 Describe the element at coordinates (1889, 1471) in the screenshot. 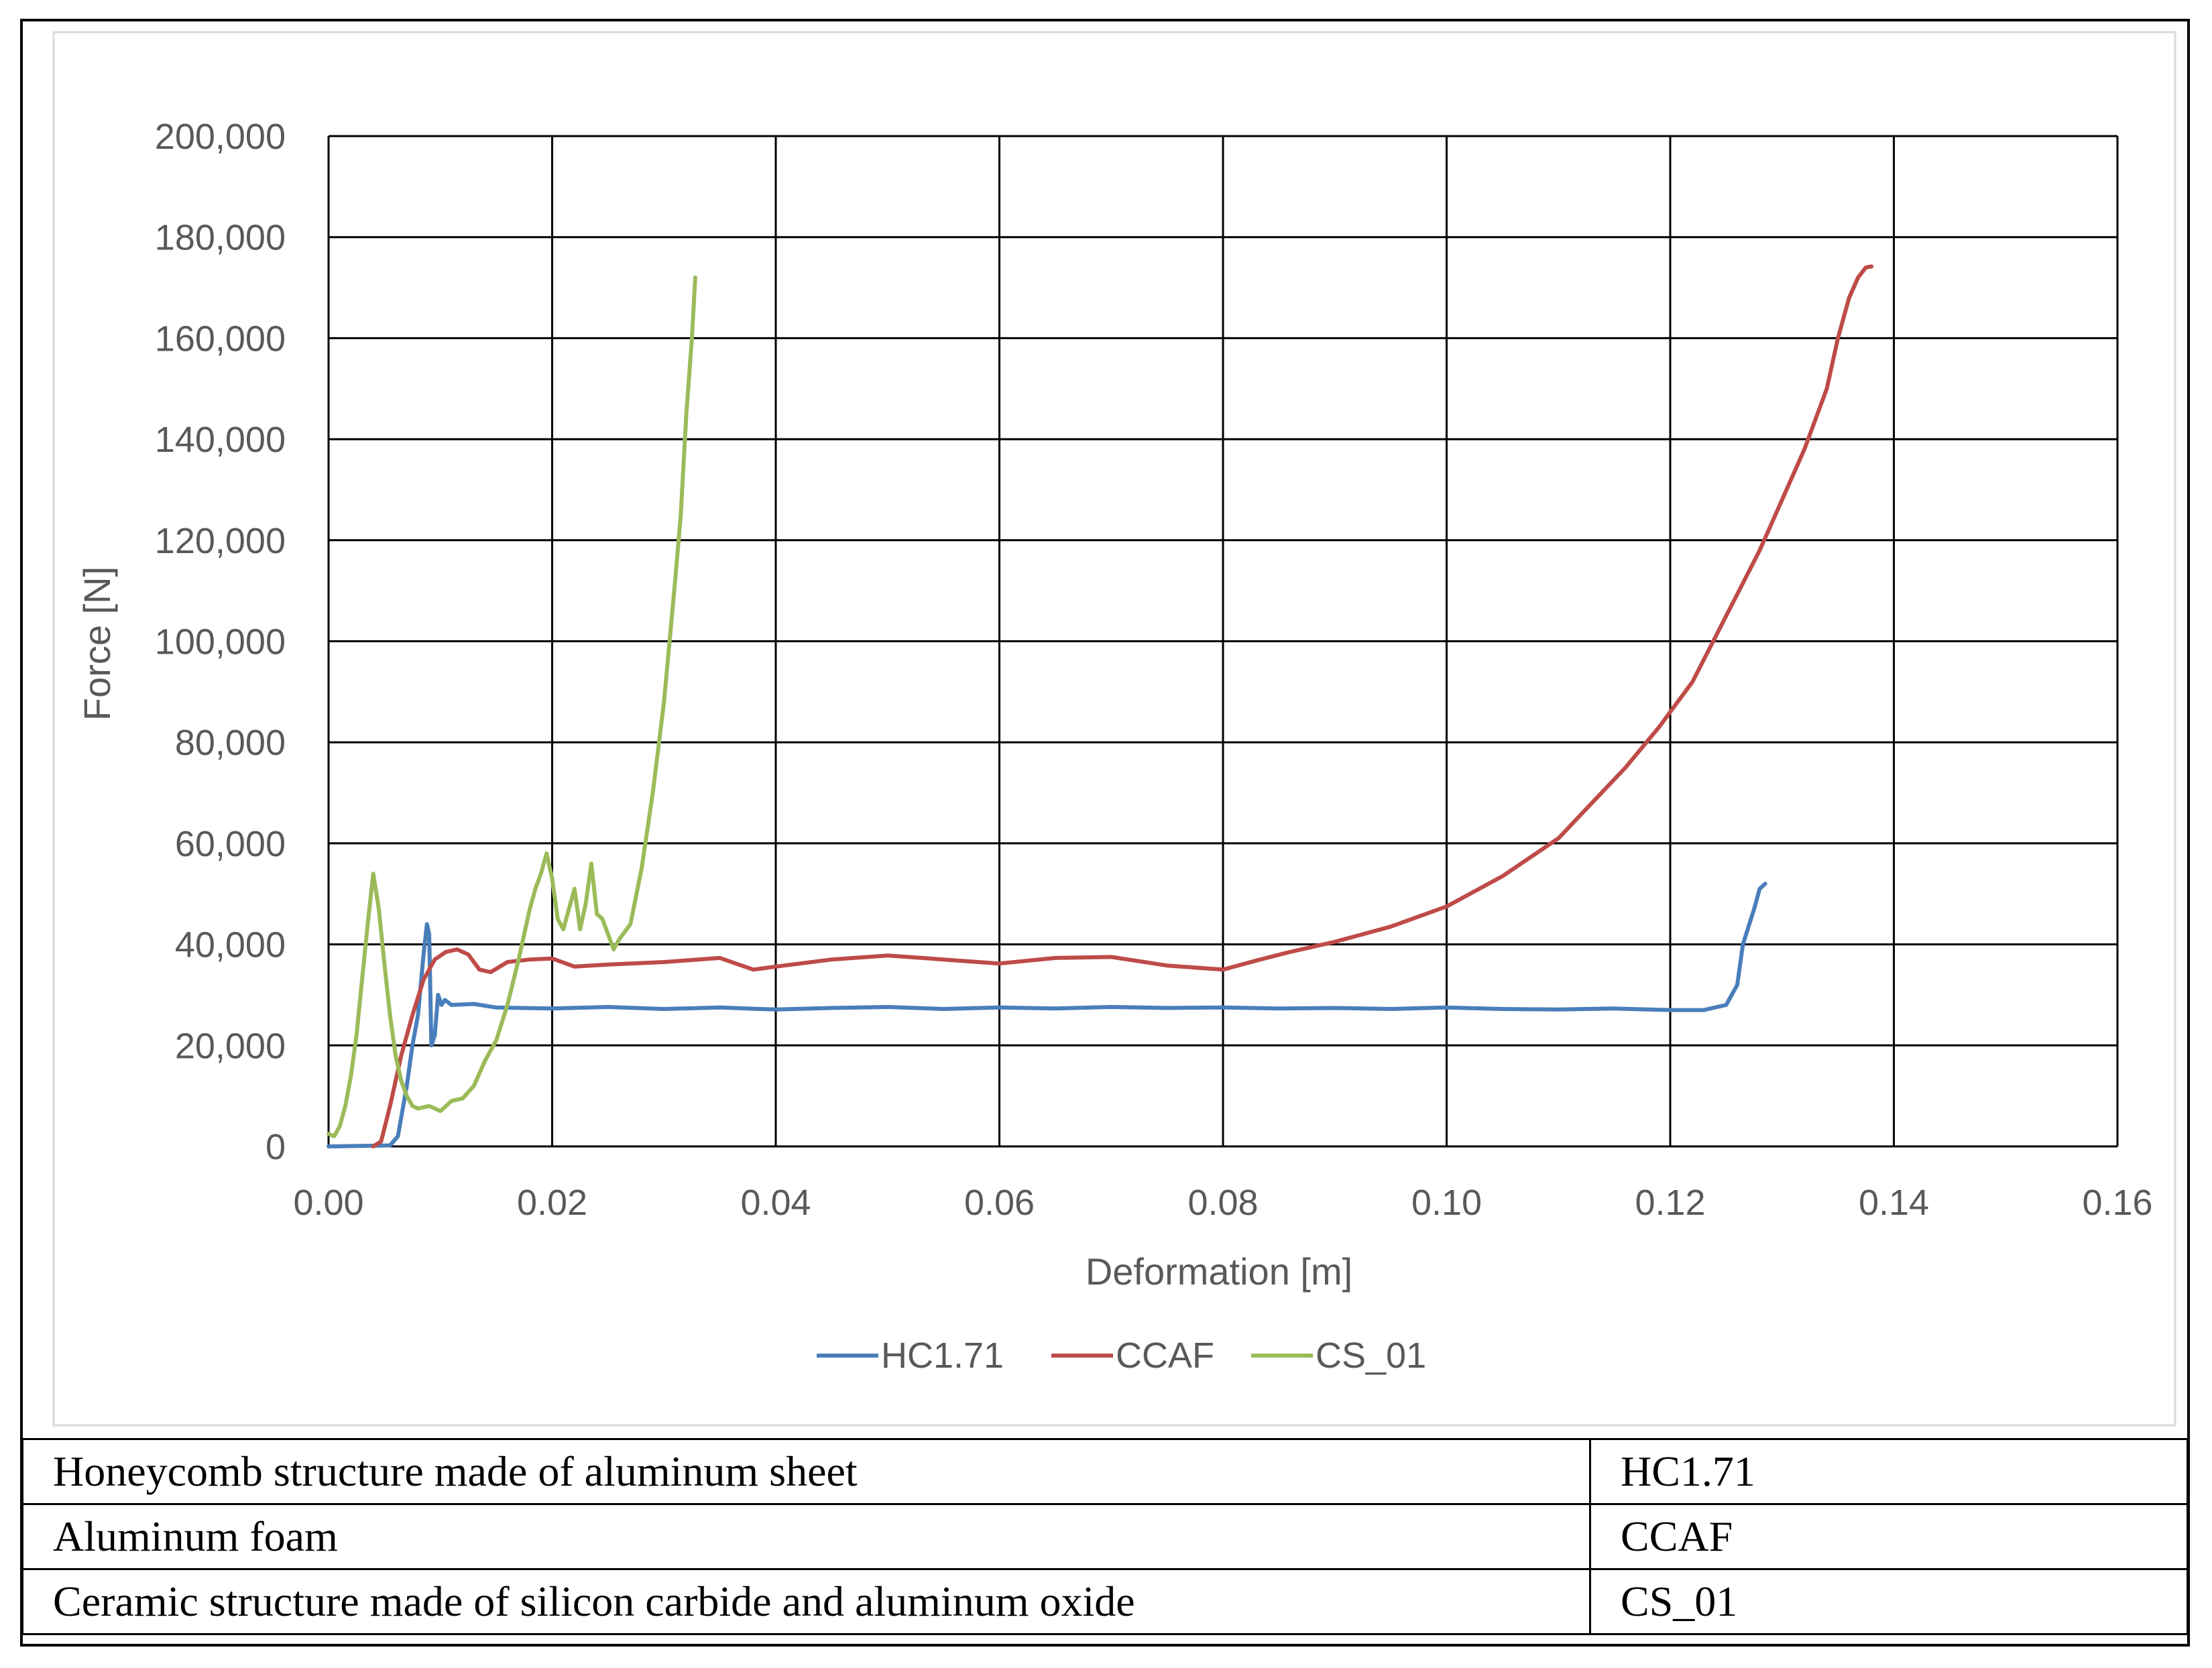

I see `table-cell-code: HC1.71` at that location.